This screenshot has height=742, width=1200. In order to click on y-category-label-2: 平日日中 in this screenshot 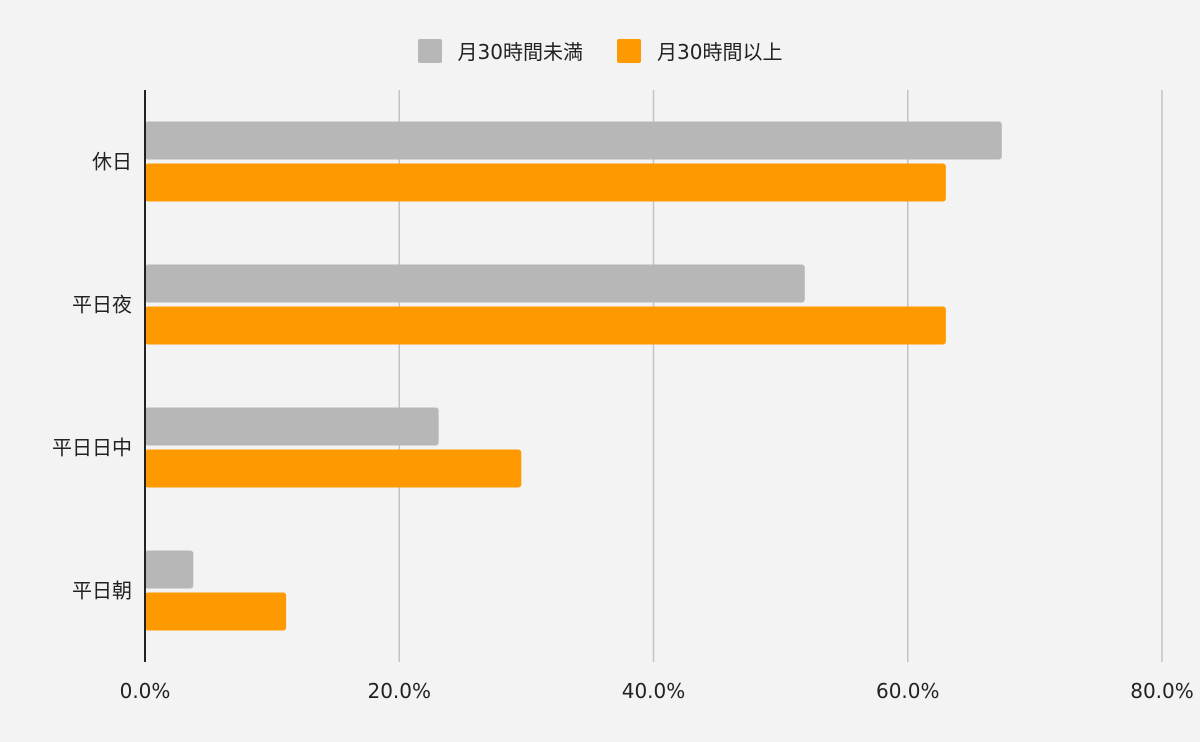, I will do `click(92, 448)`.